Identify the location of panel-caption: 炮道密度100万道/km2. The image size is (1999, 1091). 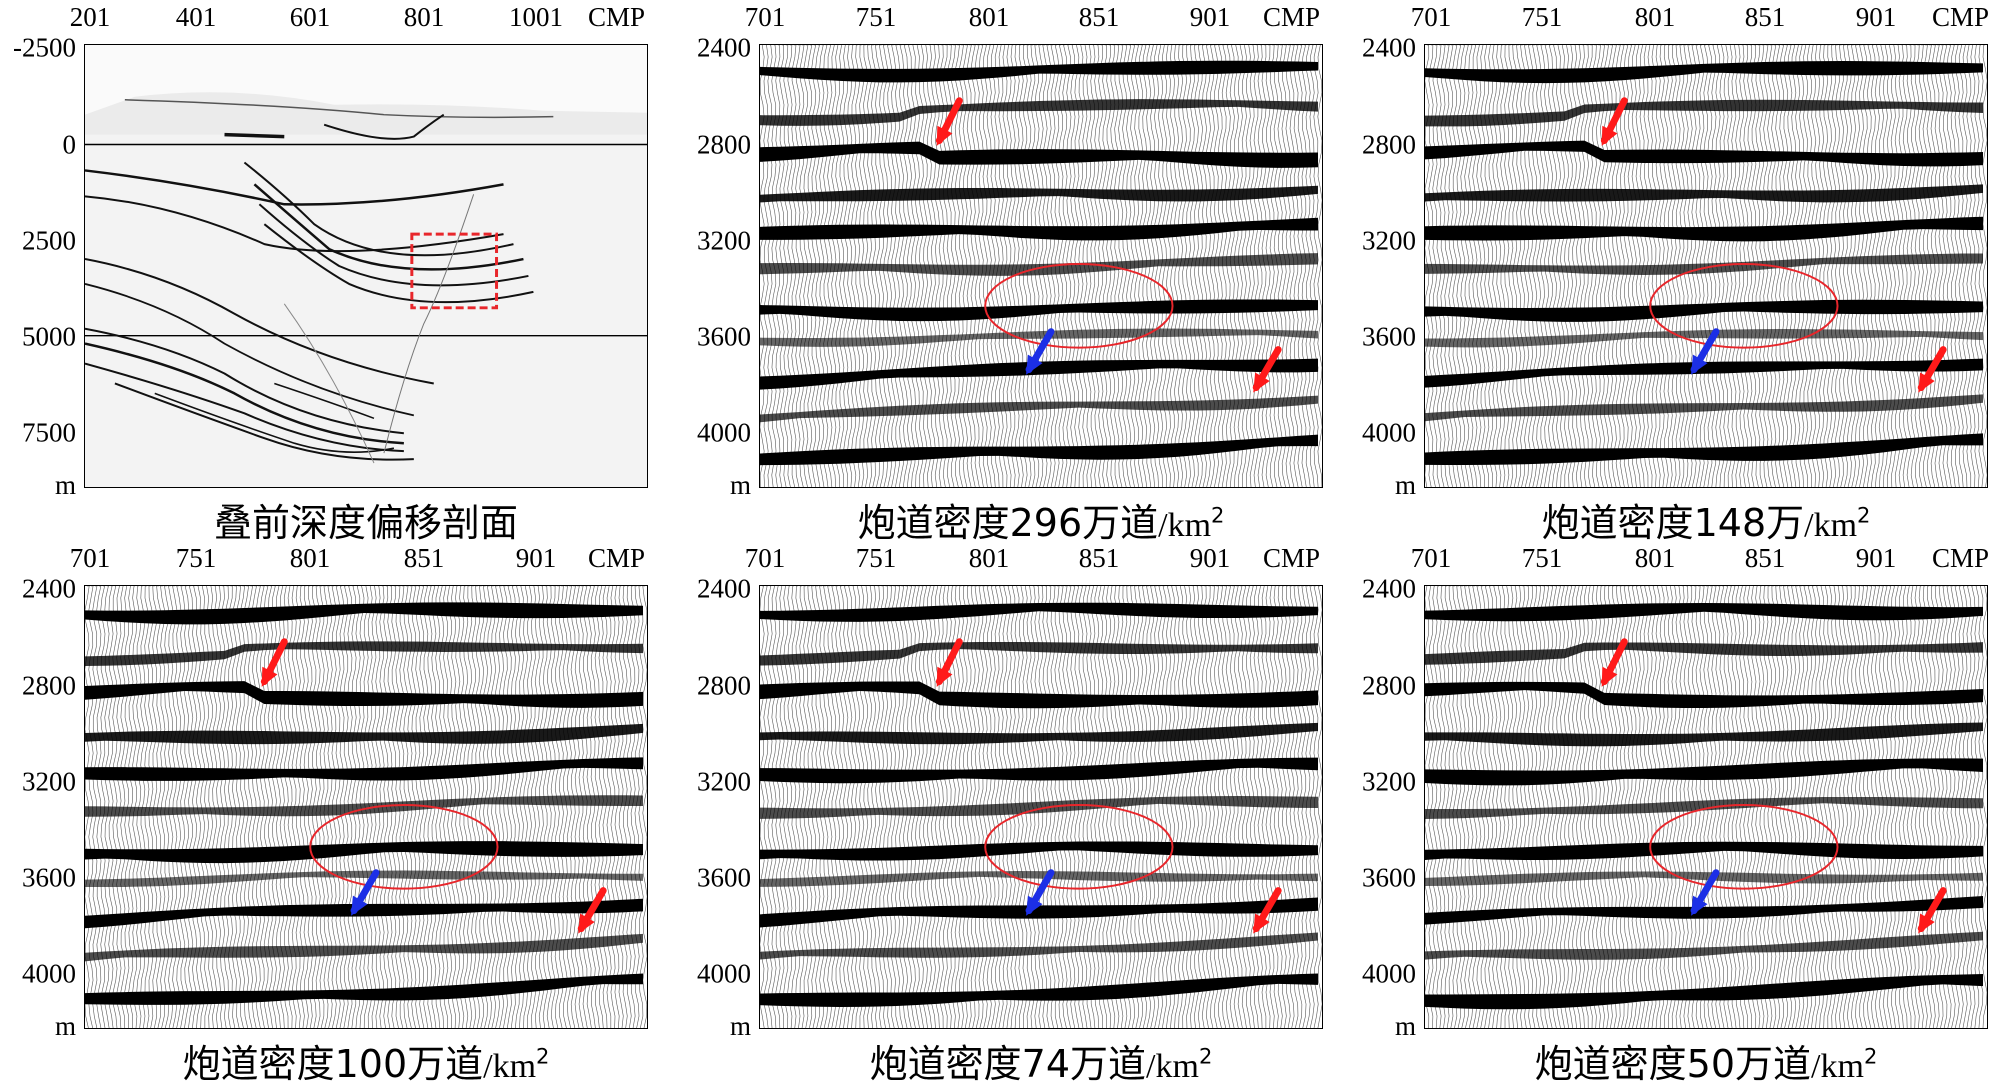
(366, 1060).